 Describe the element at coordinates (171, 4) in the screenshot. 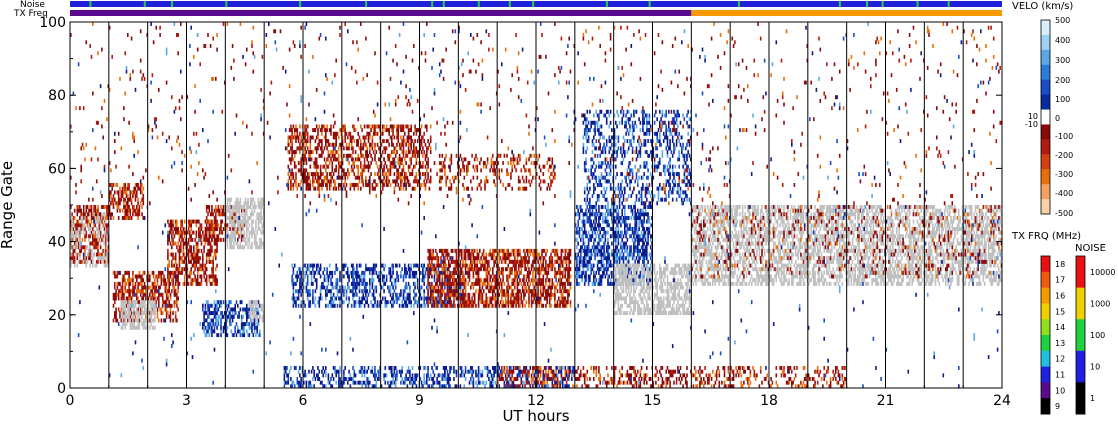

I see `noise-fleck` at that location.